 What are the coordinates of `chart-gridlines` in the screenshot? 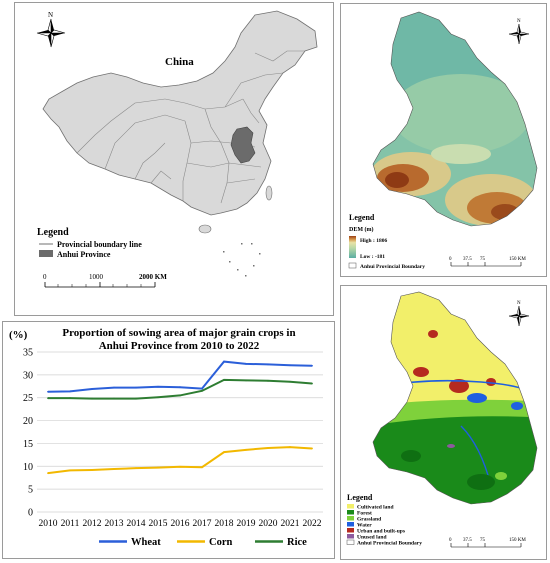 It's located at (180, 432).